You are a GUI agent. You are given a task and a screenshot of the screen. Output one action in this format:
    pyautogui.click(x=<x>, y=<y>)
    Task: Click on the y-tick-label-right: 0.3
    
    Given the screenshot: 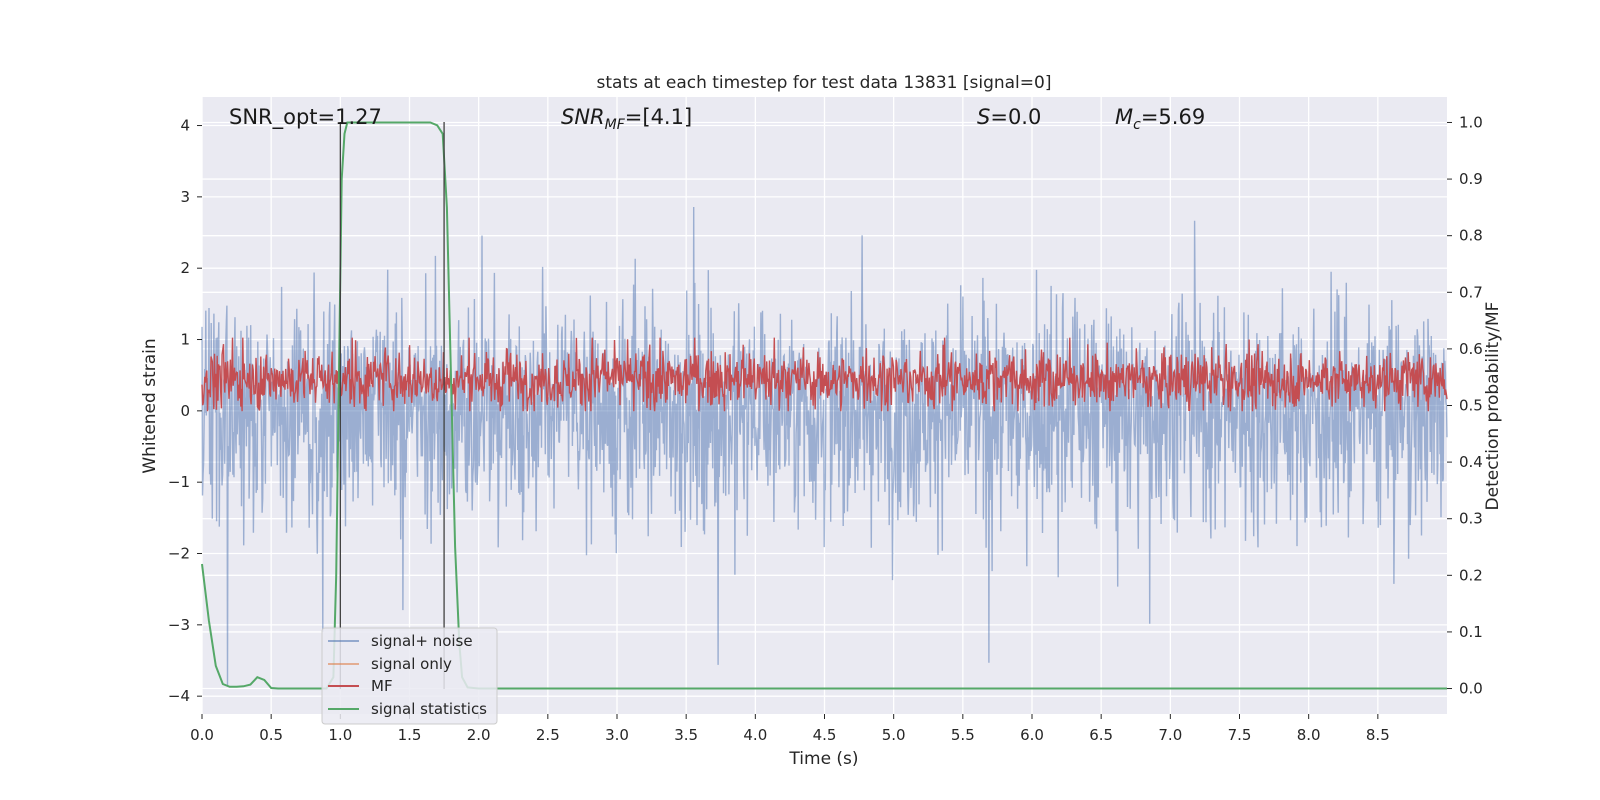 What is the action you would take?
    pyautogui.click(x=1471, y=519)
    